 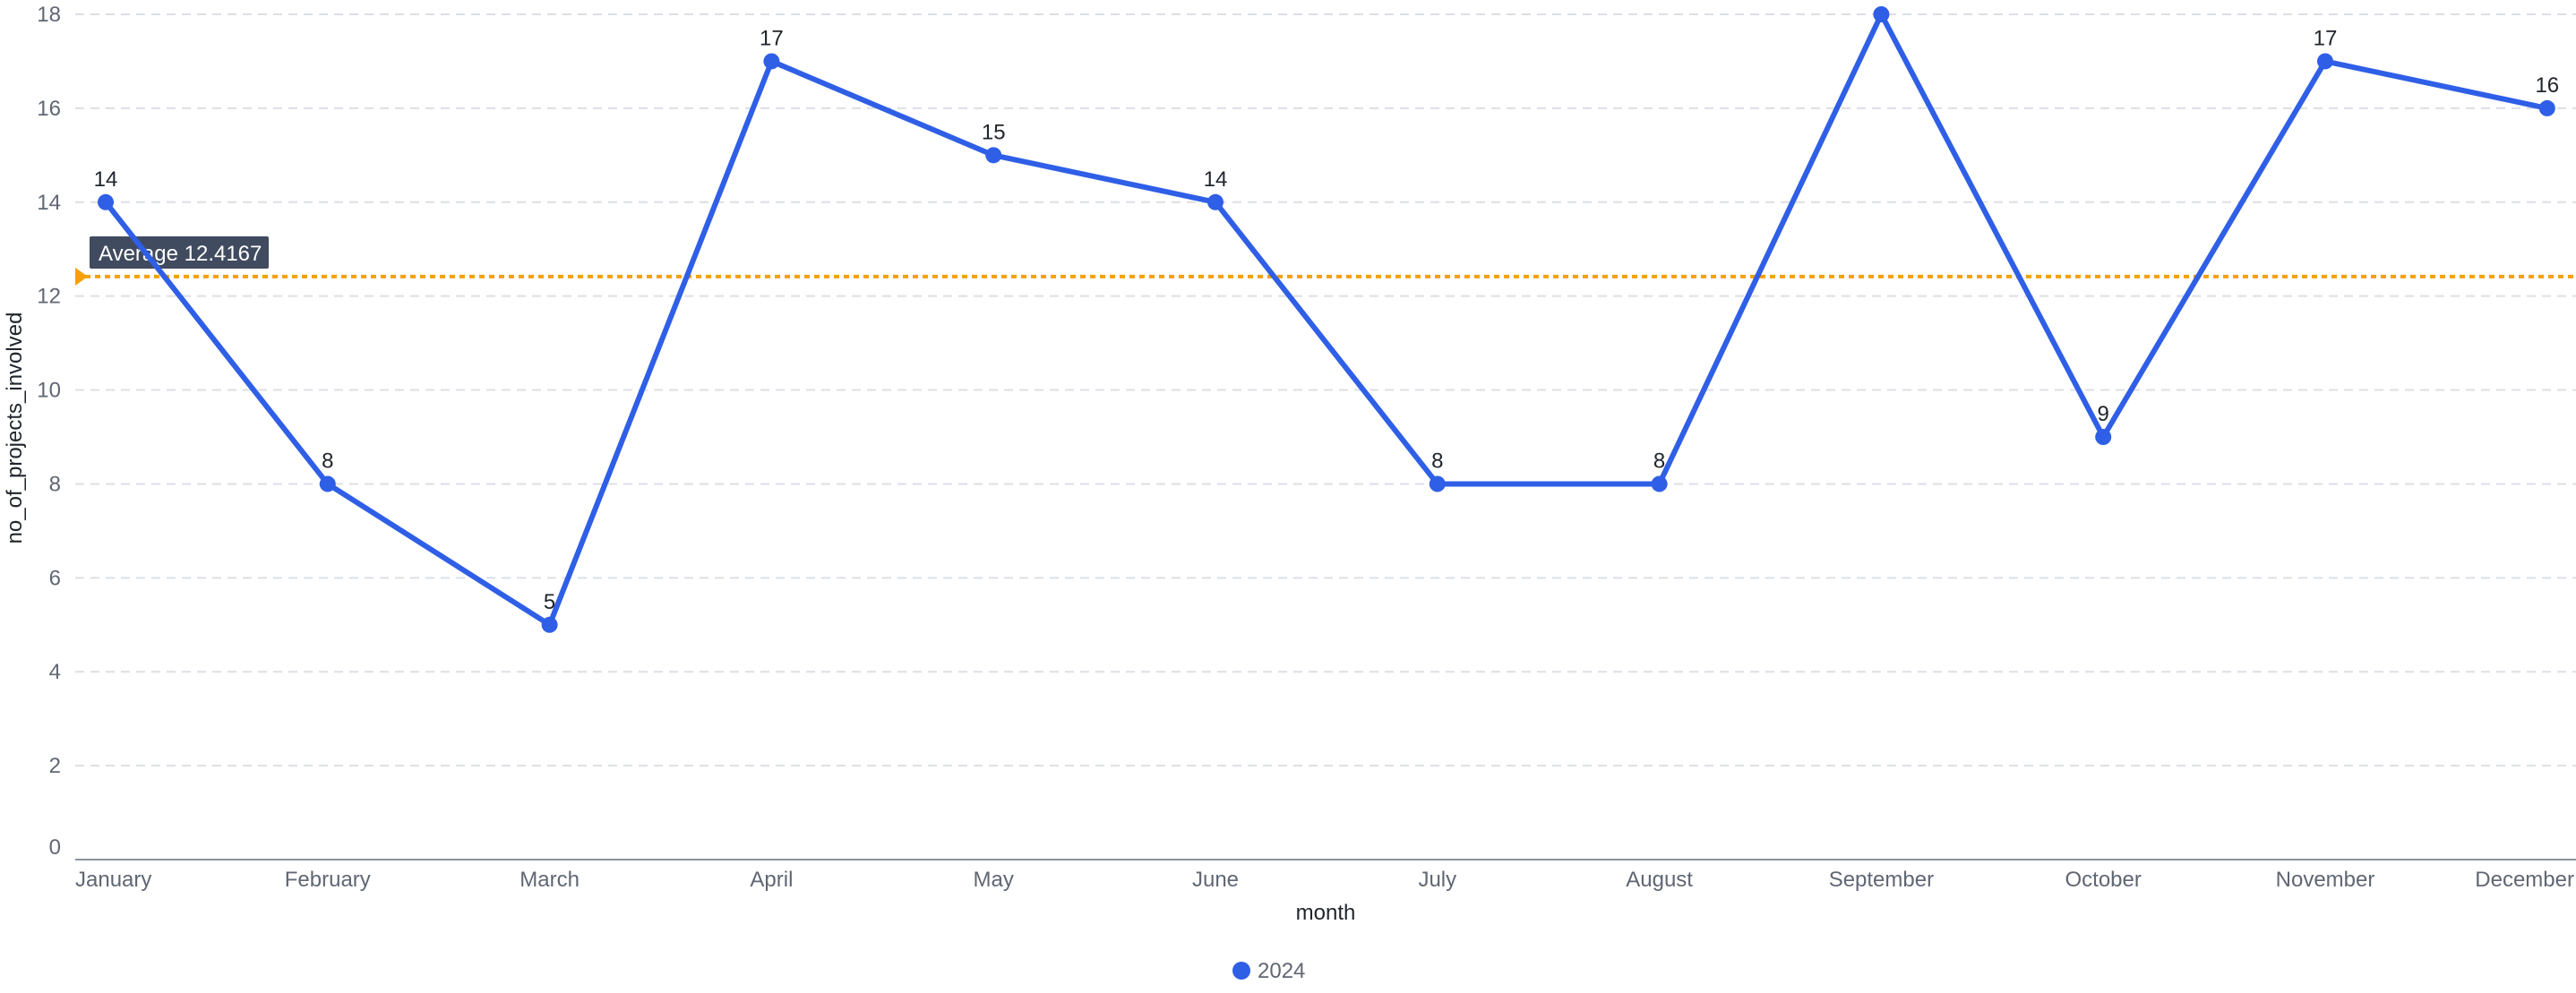 What do you see at coordinates (2524, 880) in the screenshot?
I see `x-tick-label: December` at bounding box center [2524, 880].